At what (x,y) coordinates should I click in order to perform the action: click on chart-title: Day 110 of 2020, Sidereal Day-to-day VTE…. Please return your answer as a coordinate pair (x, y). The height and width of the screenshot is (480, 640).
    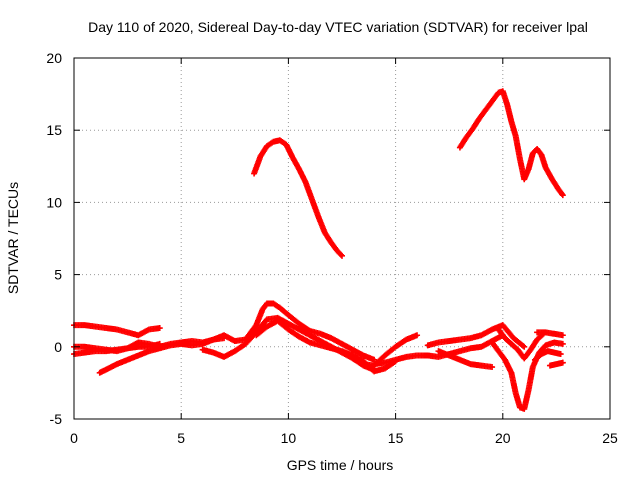
    Looking at the image, I should click on (338, 27).